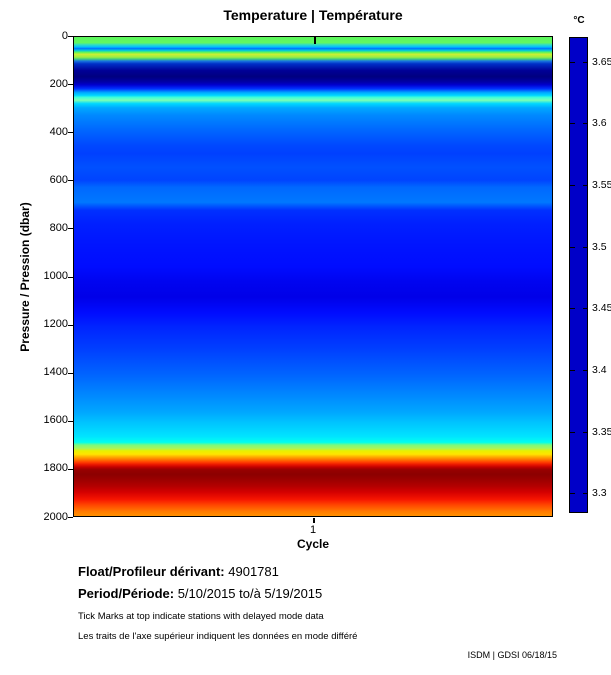 The image size is (611, 675). What do you see at coordinates (601, 61) in the screenshot?
I see `colorbar-tick-label: 3.65` at bounding box center [601, 61].